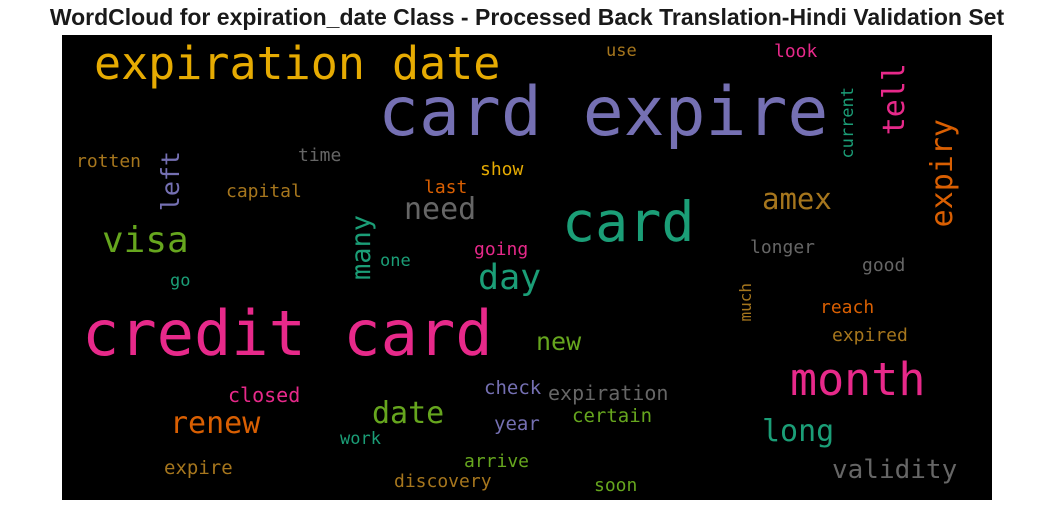 The height and width of the screenshot is (511, 1054). I want to click on word-show: show, so click(502, 169).